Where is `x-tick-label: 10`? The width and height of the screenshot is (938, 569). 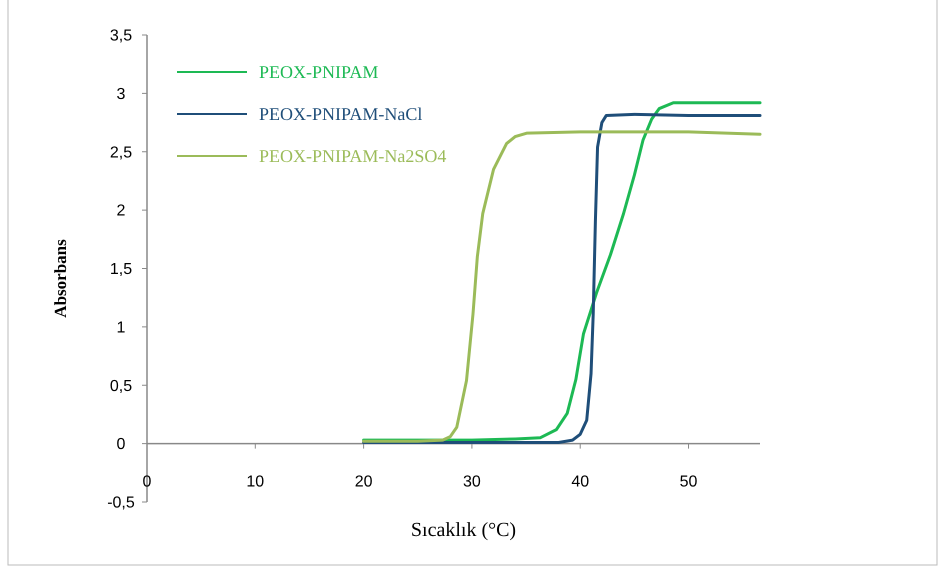 x-tick-label: 10 is located at coordinates (255, 482).